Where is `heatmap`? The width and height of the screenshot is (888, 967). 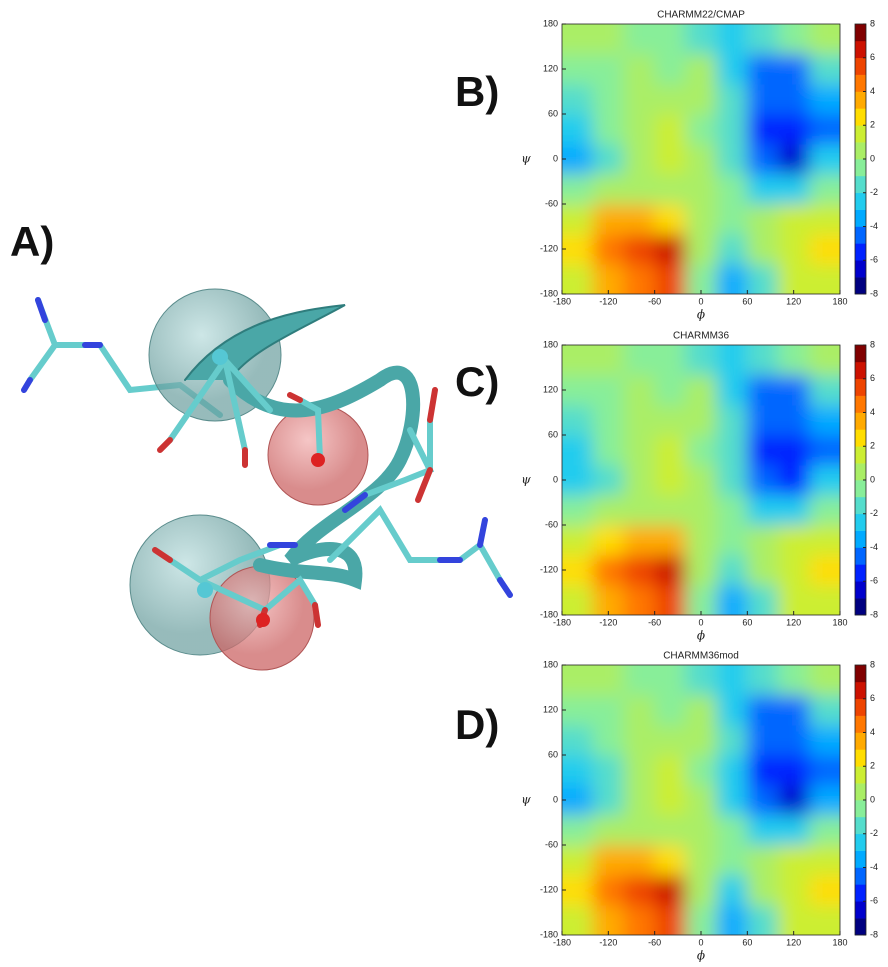 heatmap is located at coordinates (701, 800).